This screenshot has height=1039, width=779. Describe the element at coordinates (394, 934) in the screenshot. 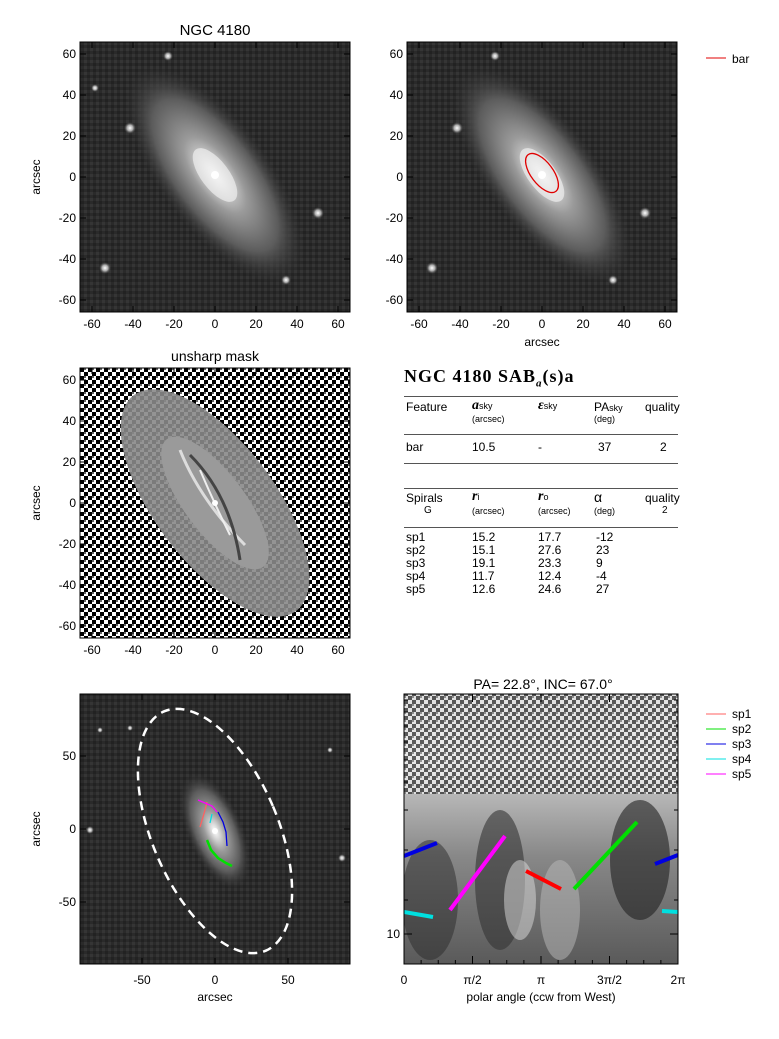

I see `polar-y-tick-label: 10` at that location.